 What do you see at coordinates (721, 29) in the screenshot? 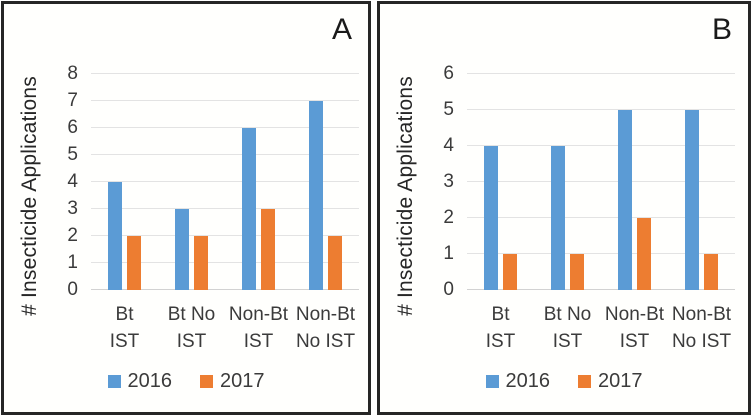
I see `panel-label-b: B` at bounding box center [721, 29].